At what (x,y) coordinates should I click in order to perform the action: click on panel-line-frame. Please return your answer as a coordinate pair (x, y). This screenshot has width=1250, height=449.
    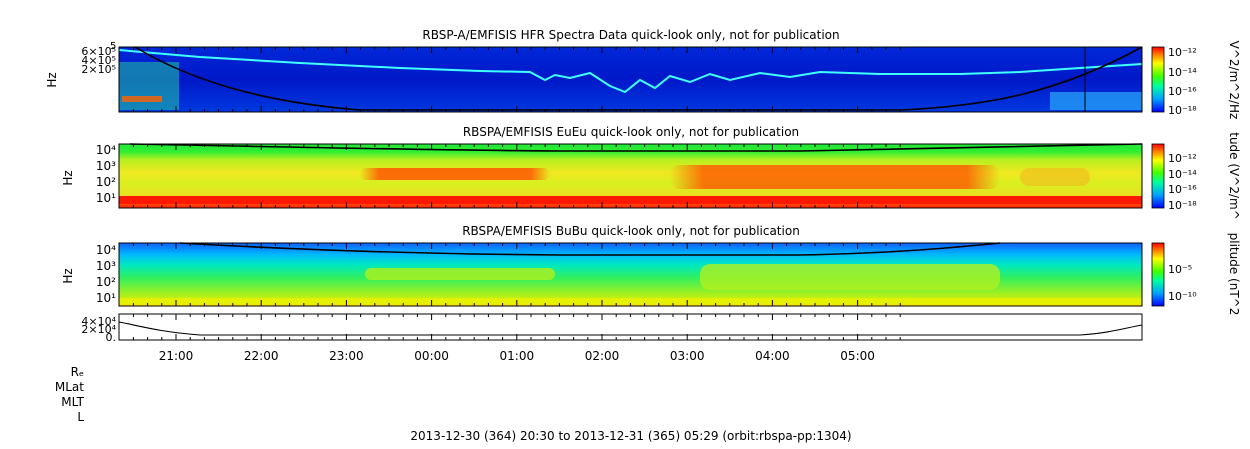
    Looking at the image, I should click on (630, 327).